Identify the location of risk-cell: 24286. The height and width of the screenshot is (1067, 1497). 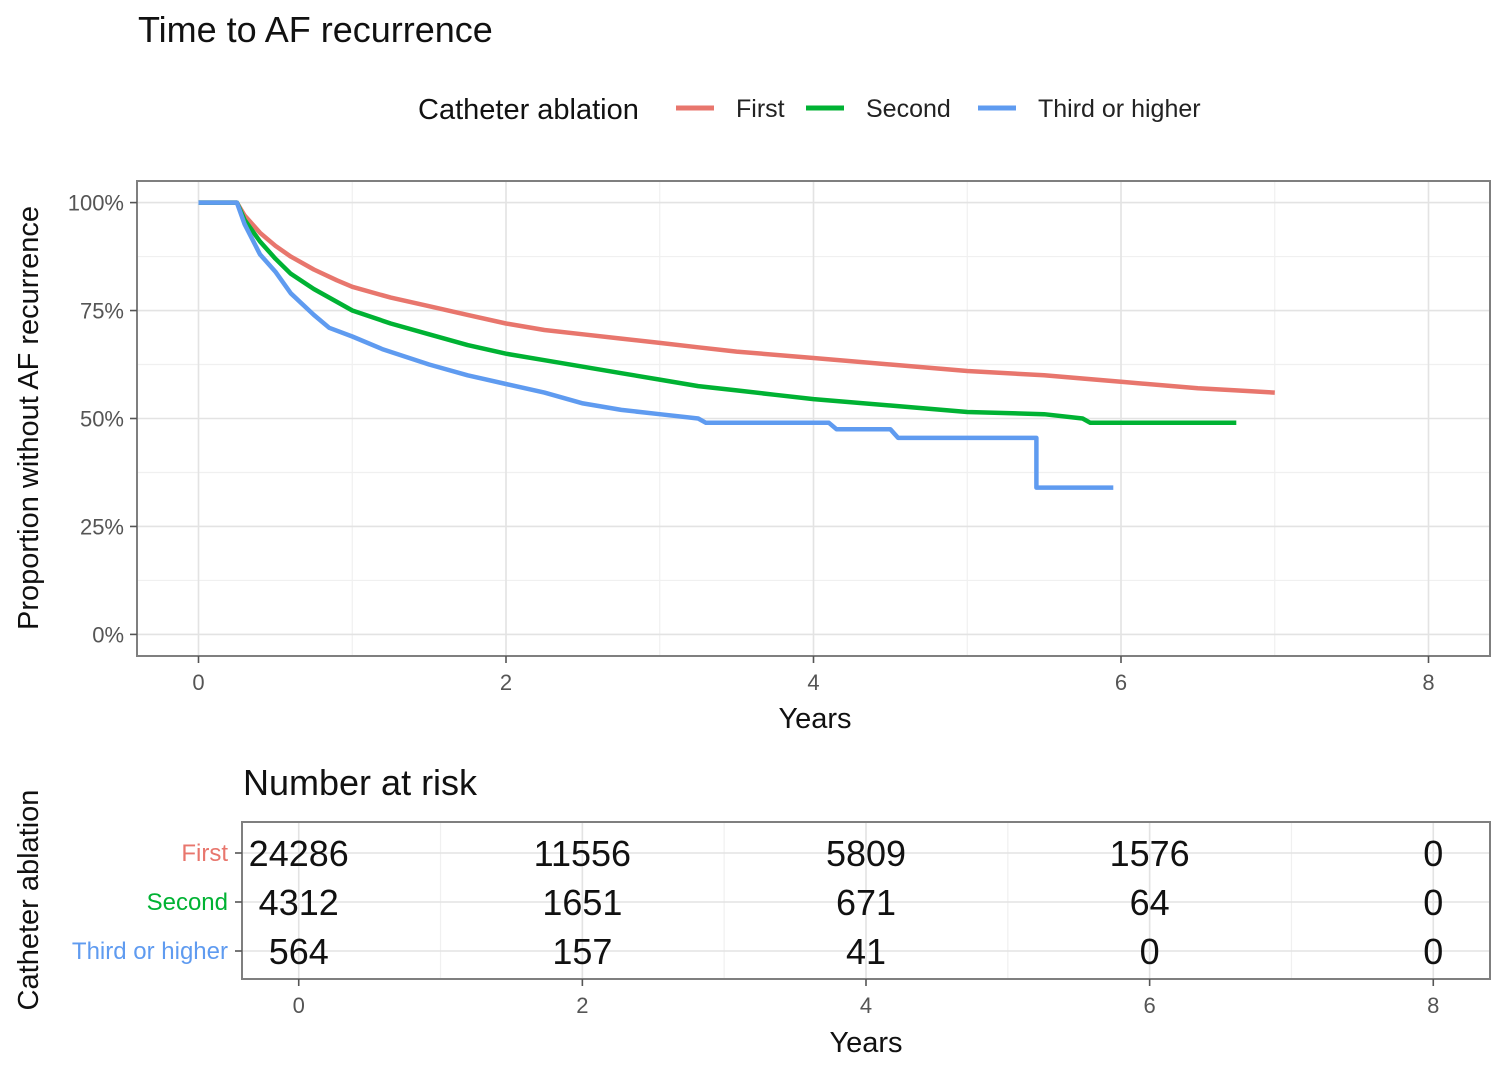
(299, 853).